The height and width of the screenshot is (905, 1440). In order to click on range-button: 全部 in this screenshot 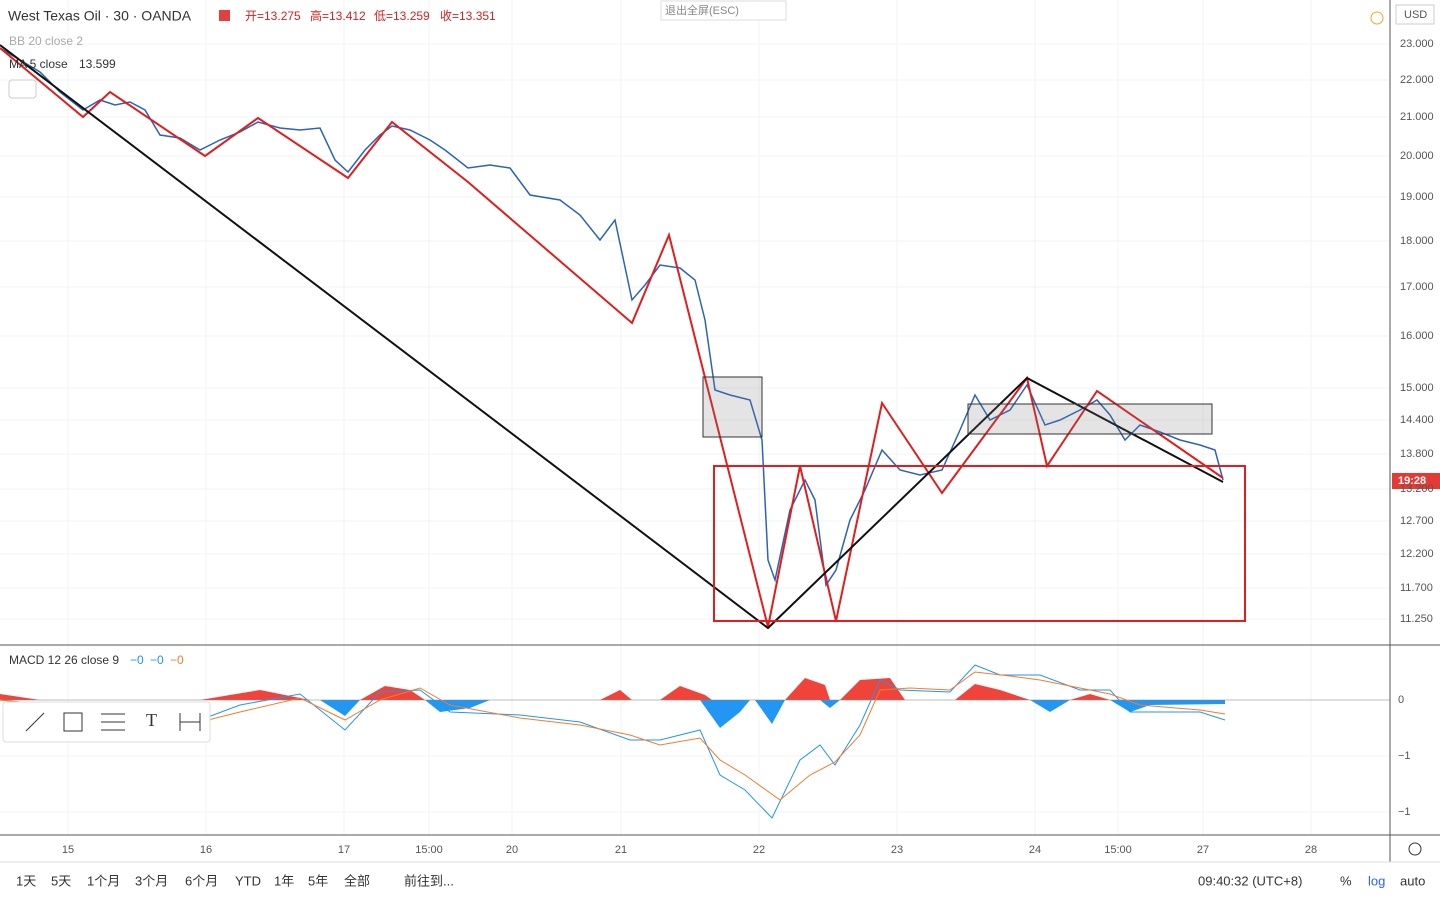, I will do `click(357, 880)`.